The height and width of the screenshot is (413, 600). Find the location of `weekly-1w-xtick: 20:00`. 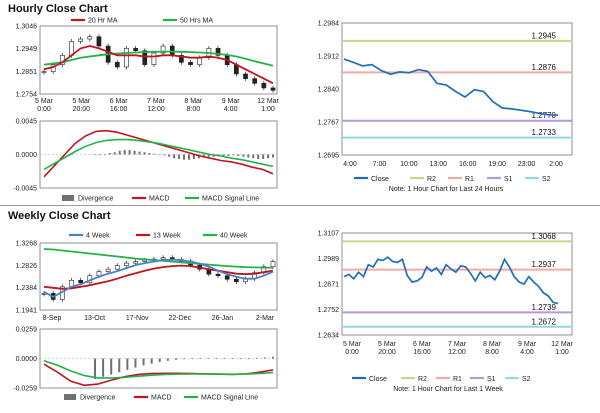

weekly-1w-xtick: 20:00 is located at coordinates (387, 352).